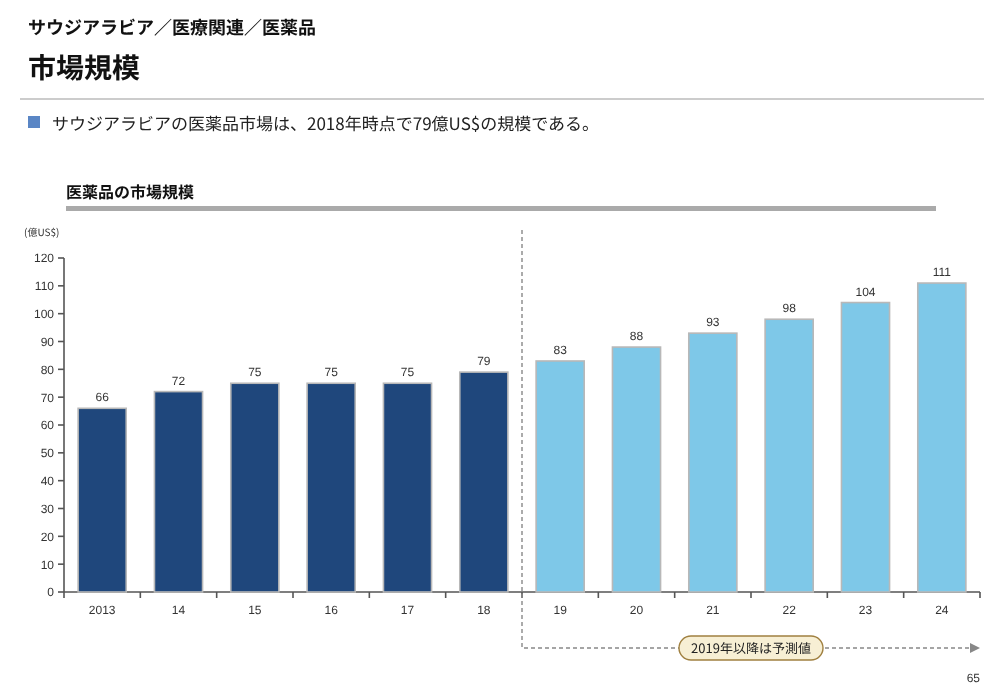  I want to click on text: サウジアラビア／医療関連／医薬品, so click(172, 27).